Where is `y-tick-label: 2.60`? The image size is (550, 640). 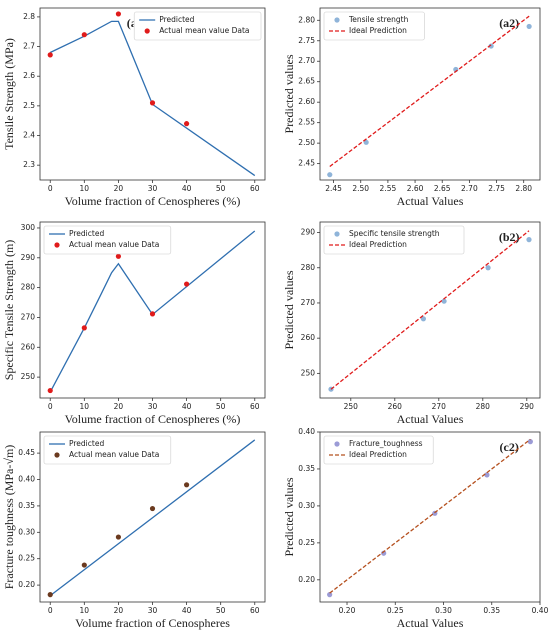 y-tick-label: 2.60 is located at coordinates (306, 101).